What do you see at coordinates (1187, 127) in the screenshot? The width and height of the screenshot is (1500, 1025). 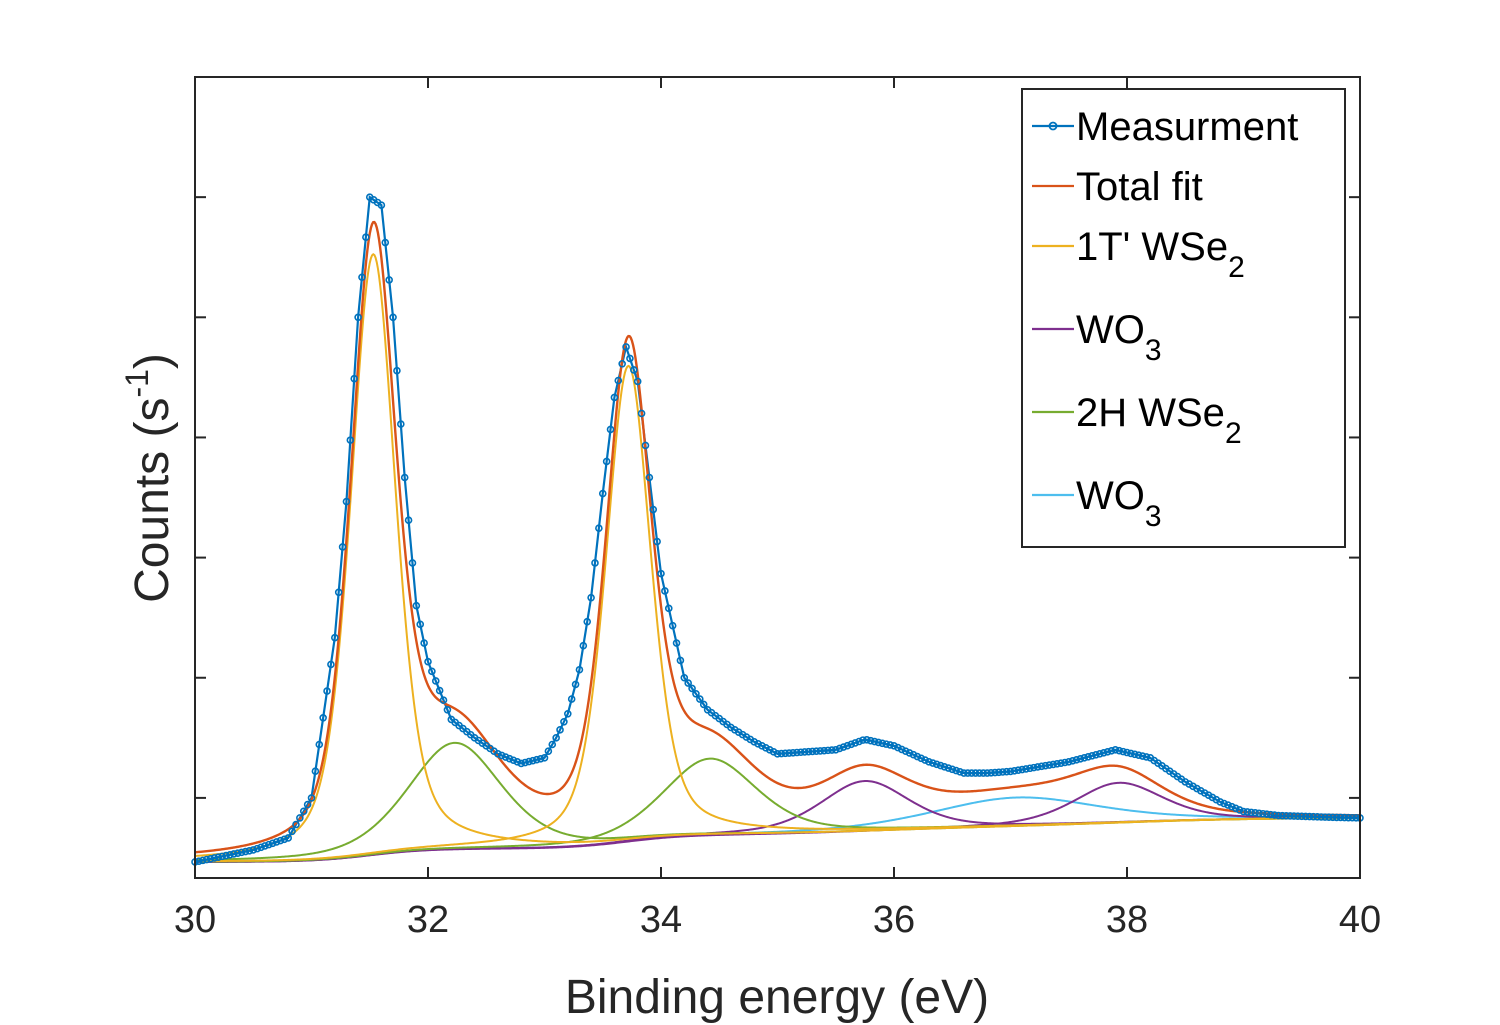 I see `legend-label: Measurment` at bounding box center [1187, 127].